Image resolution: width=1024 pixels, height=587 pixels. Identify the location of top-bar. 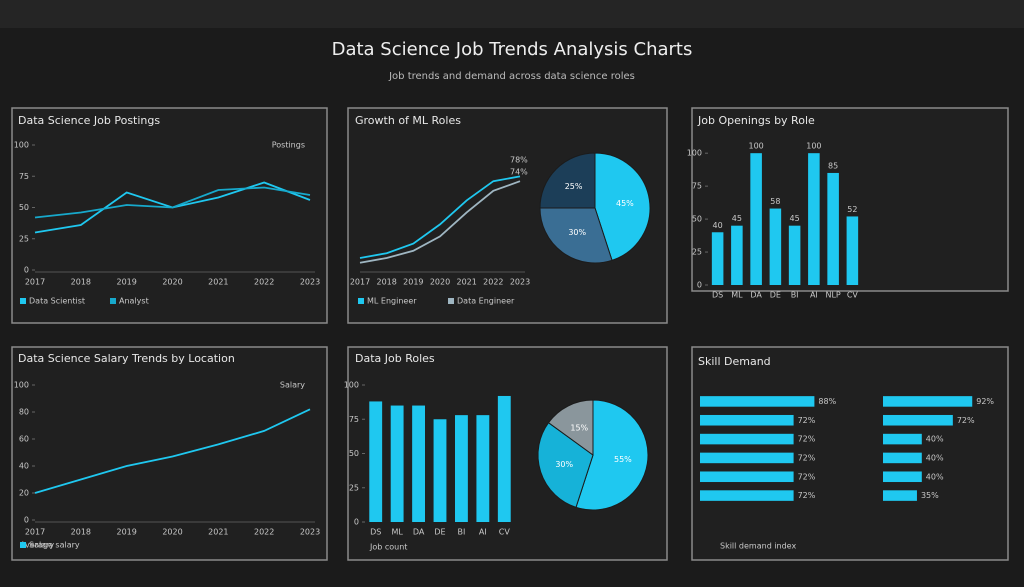
(512, 14).